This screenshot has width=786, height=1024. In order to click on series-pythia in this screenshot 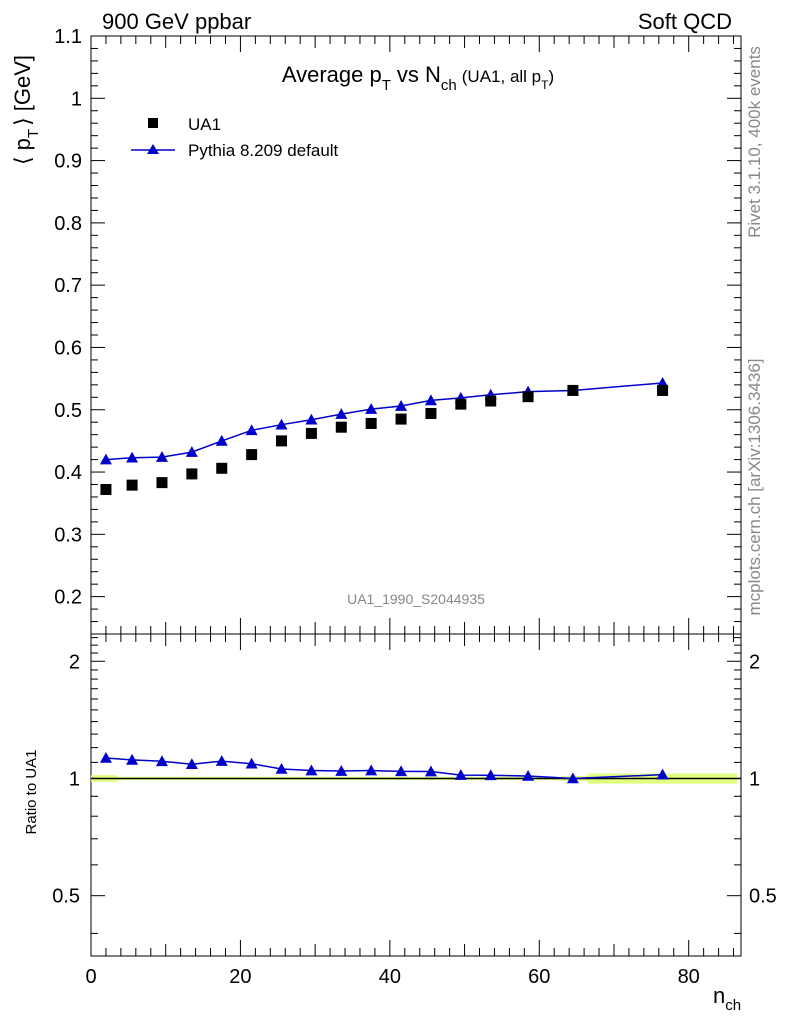, I will do `click(384, 420)`.